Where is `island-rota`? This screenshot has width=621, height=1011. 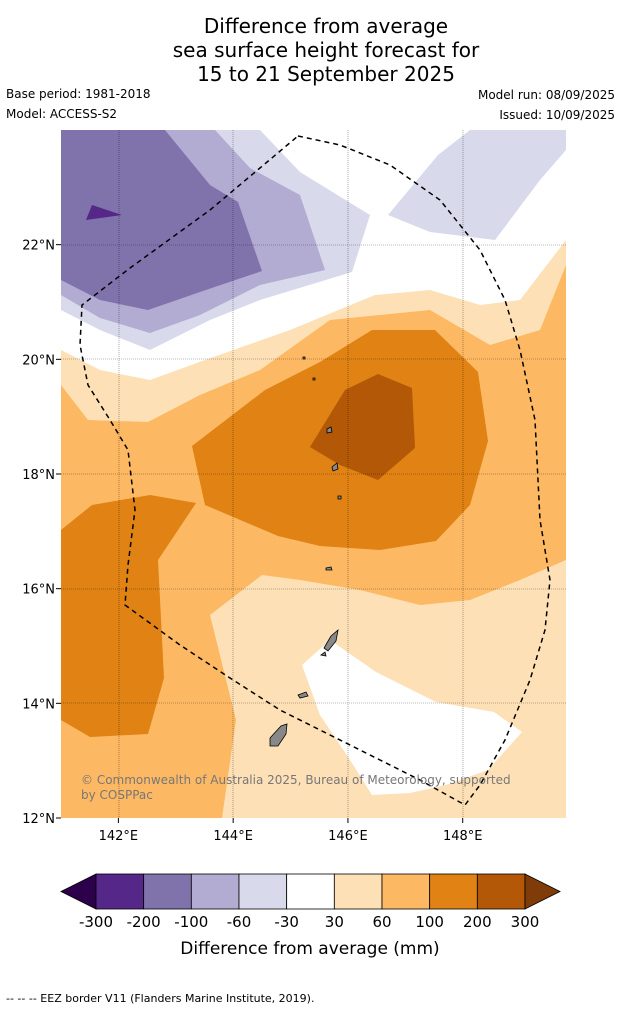 island-rota is located at coordinates (303, 695).